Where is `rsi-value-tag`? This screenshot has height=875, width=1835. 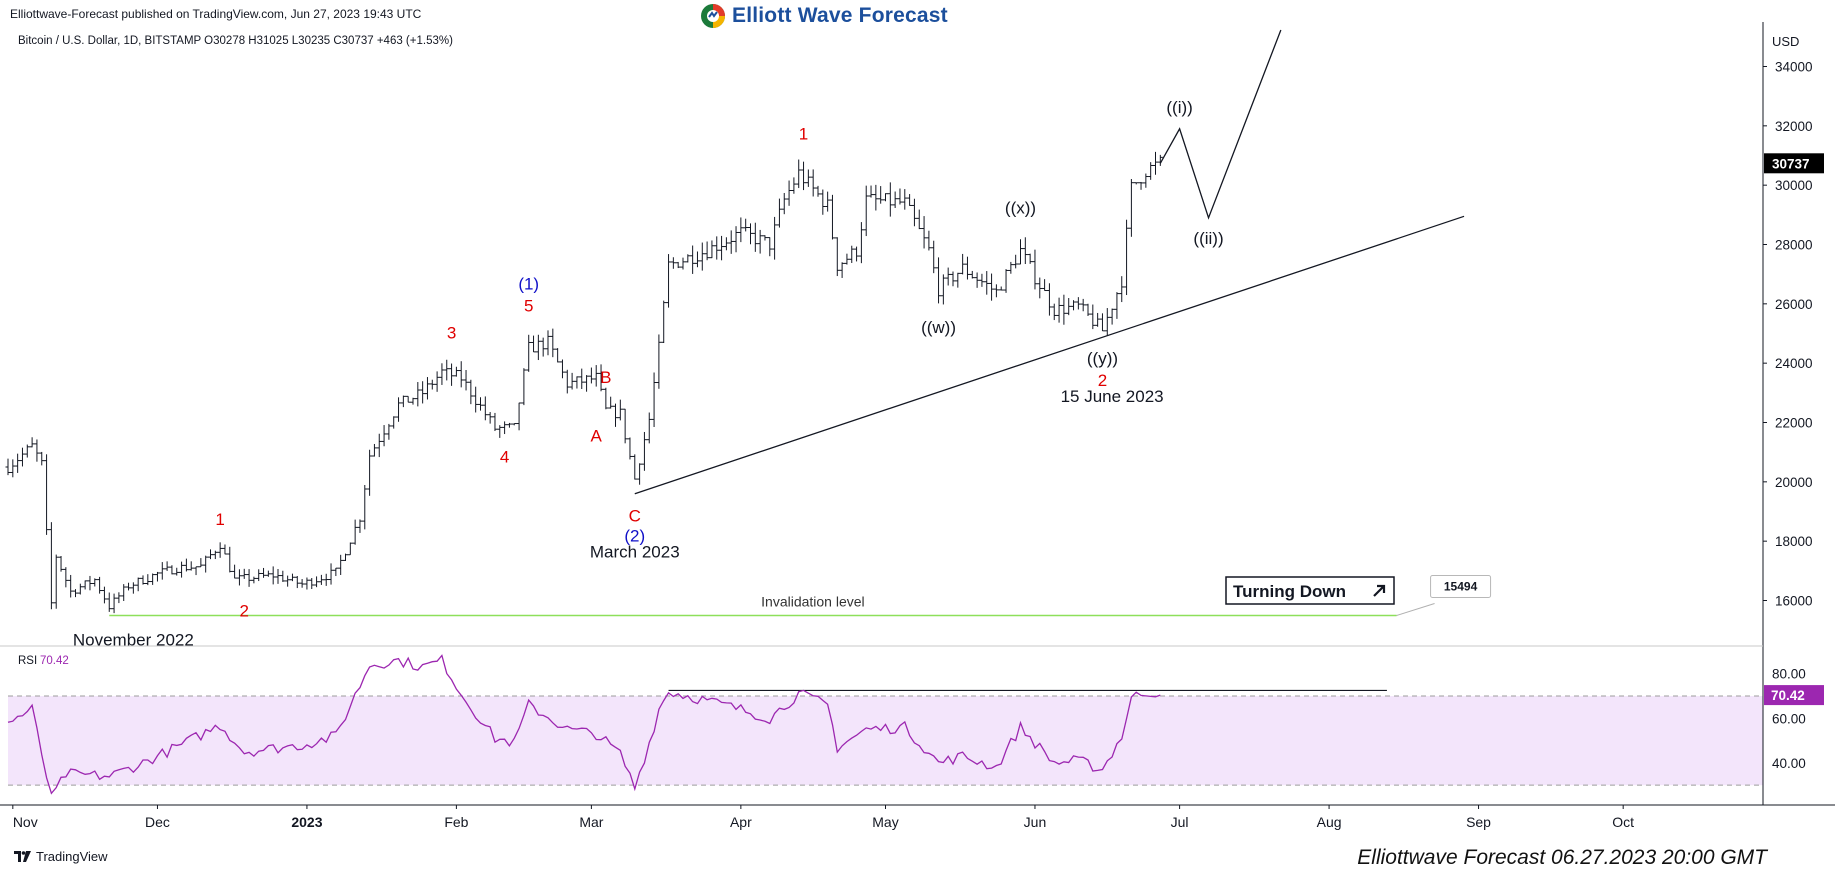 rsi-value-tag is located at coordinates (1794, 695).